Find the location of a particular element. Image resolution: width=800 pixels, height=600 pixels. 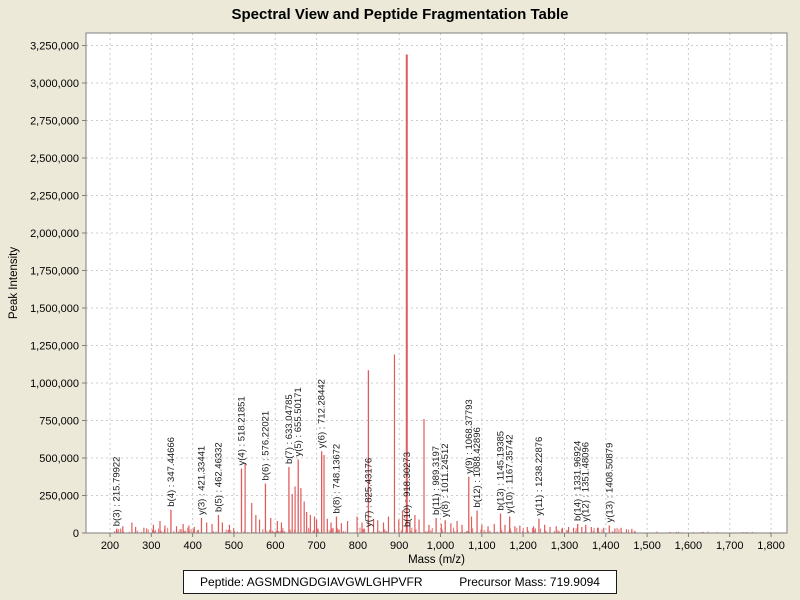

y-tick-label: 3,250,000 is located at coordinates (54, 46).